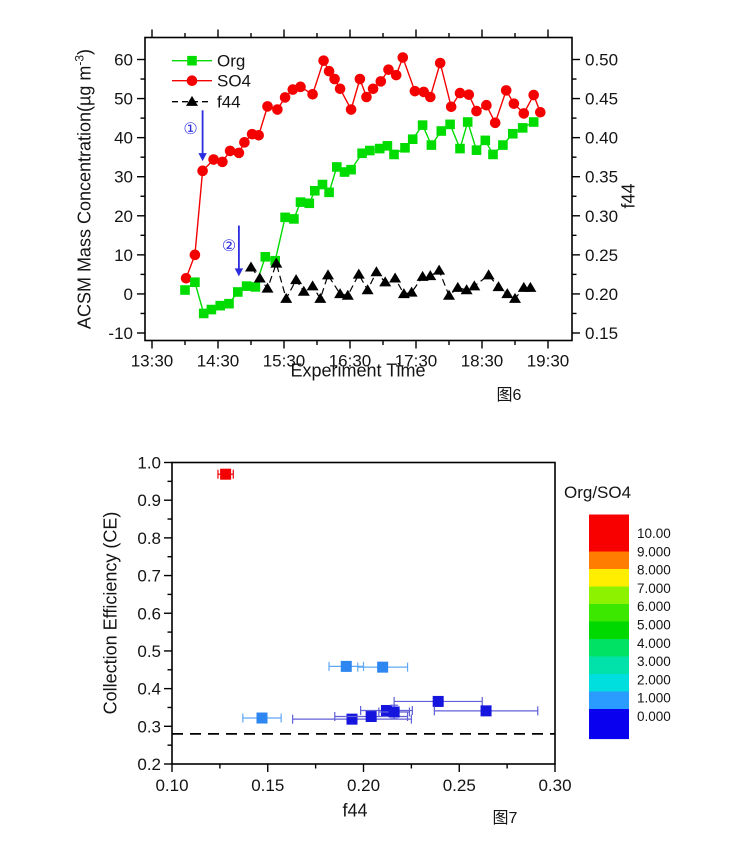 The height and width of the screenshot is (841, 731). Describe the element at coordinates (171, 785) in the screenshot. I see `svg-text: 0.10` at that location.